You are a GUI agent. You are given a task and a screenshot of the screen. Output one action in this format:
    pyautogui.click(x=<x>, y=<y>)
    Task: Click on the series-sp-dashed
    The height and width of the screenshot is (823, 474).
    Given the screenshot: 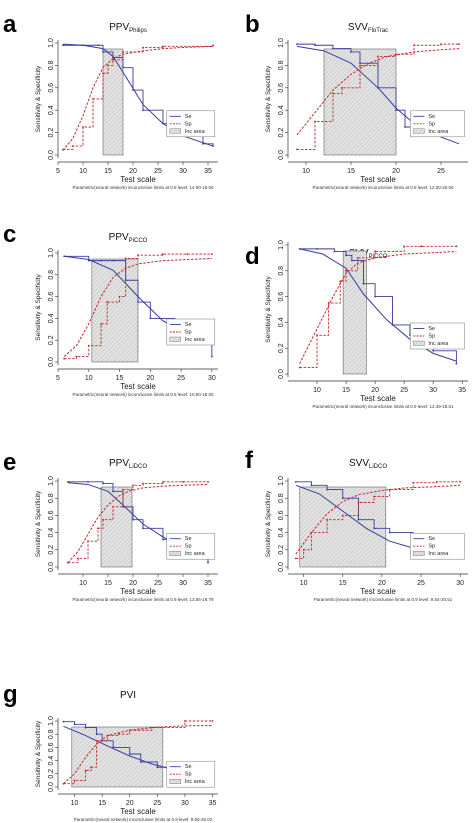 What is the action you would take?
    pyautogui.click(x=378, y=92)
    